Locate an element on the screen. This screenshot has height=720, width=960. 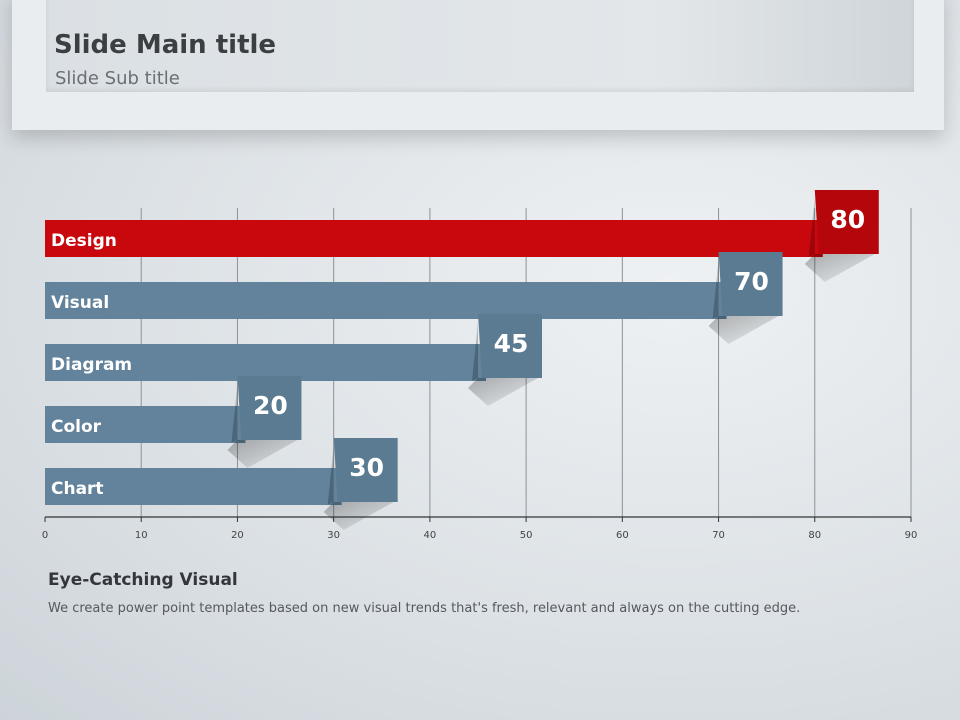
data-label: 20 is located at coordinates (270, 405).